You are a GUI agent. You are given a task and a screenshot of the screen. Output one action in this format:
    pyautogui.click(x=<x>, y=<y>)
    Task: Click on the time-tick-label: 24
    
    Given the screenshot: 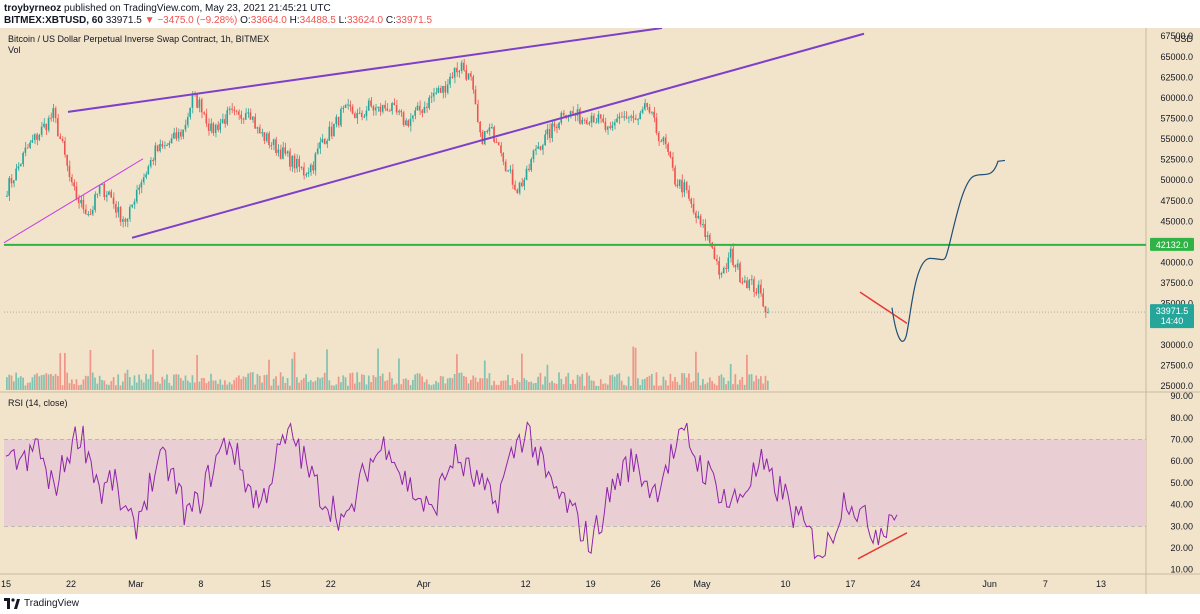 What is the action you would take?
    pyautogui.click(x=915, y=584)
    